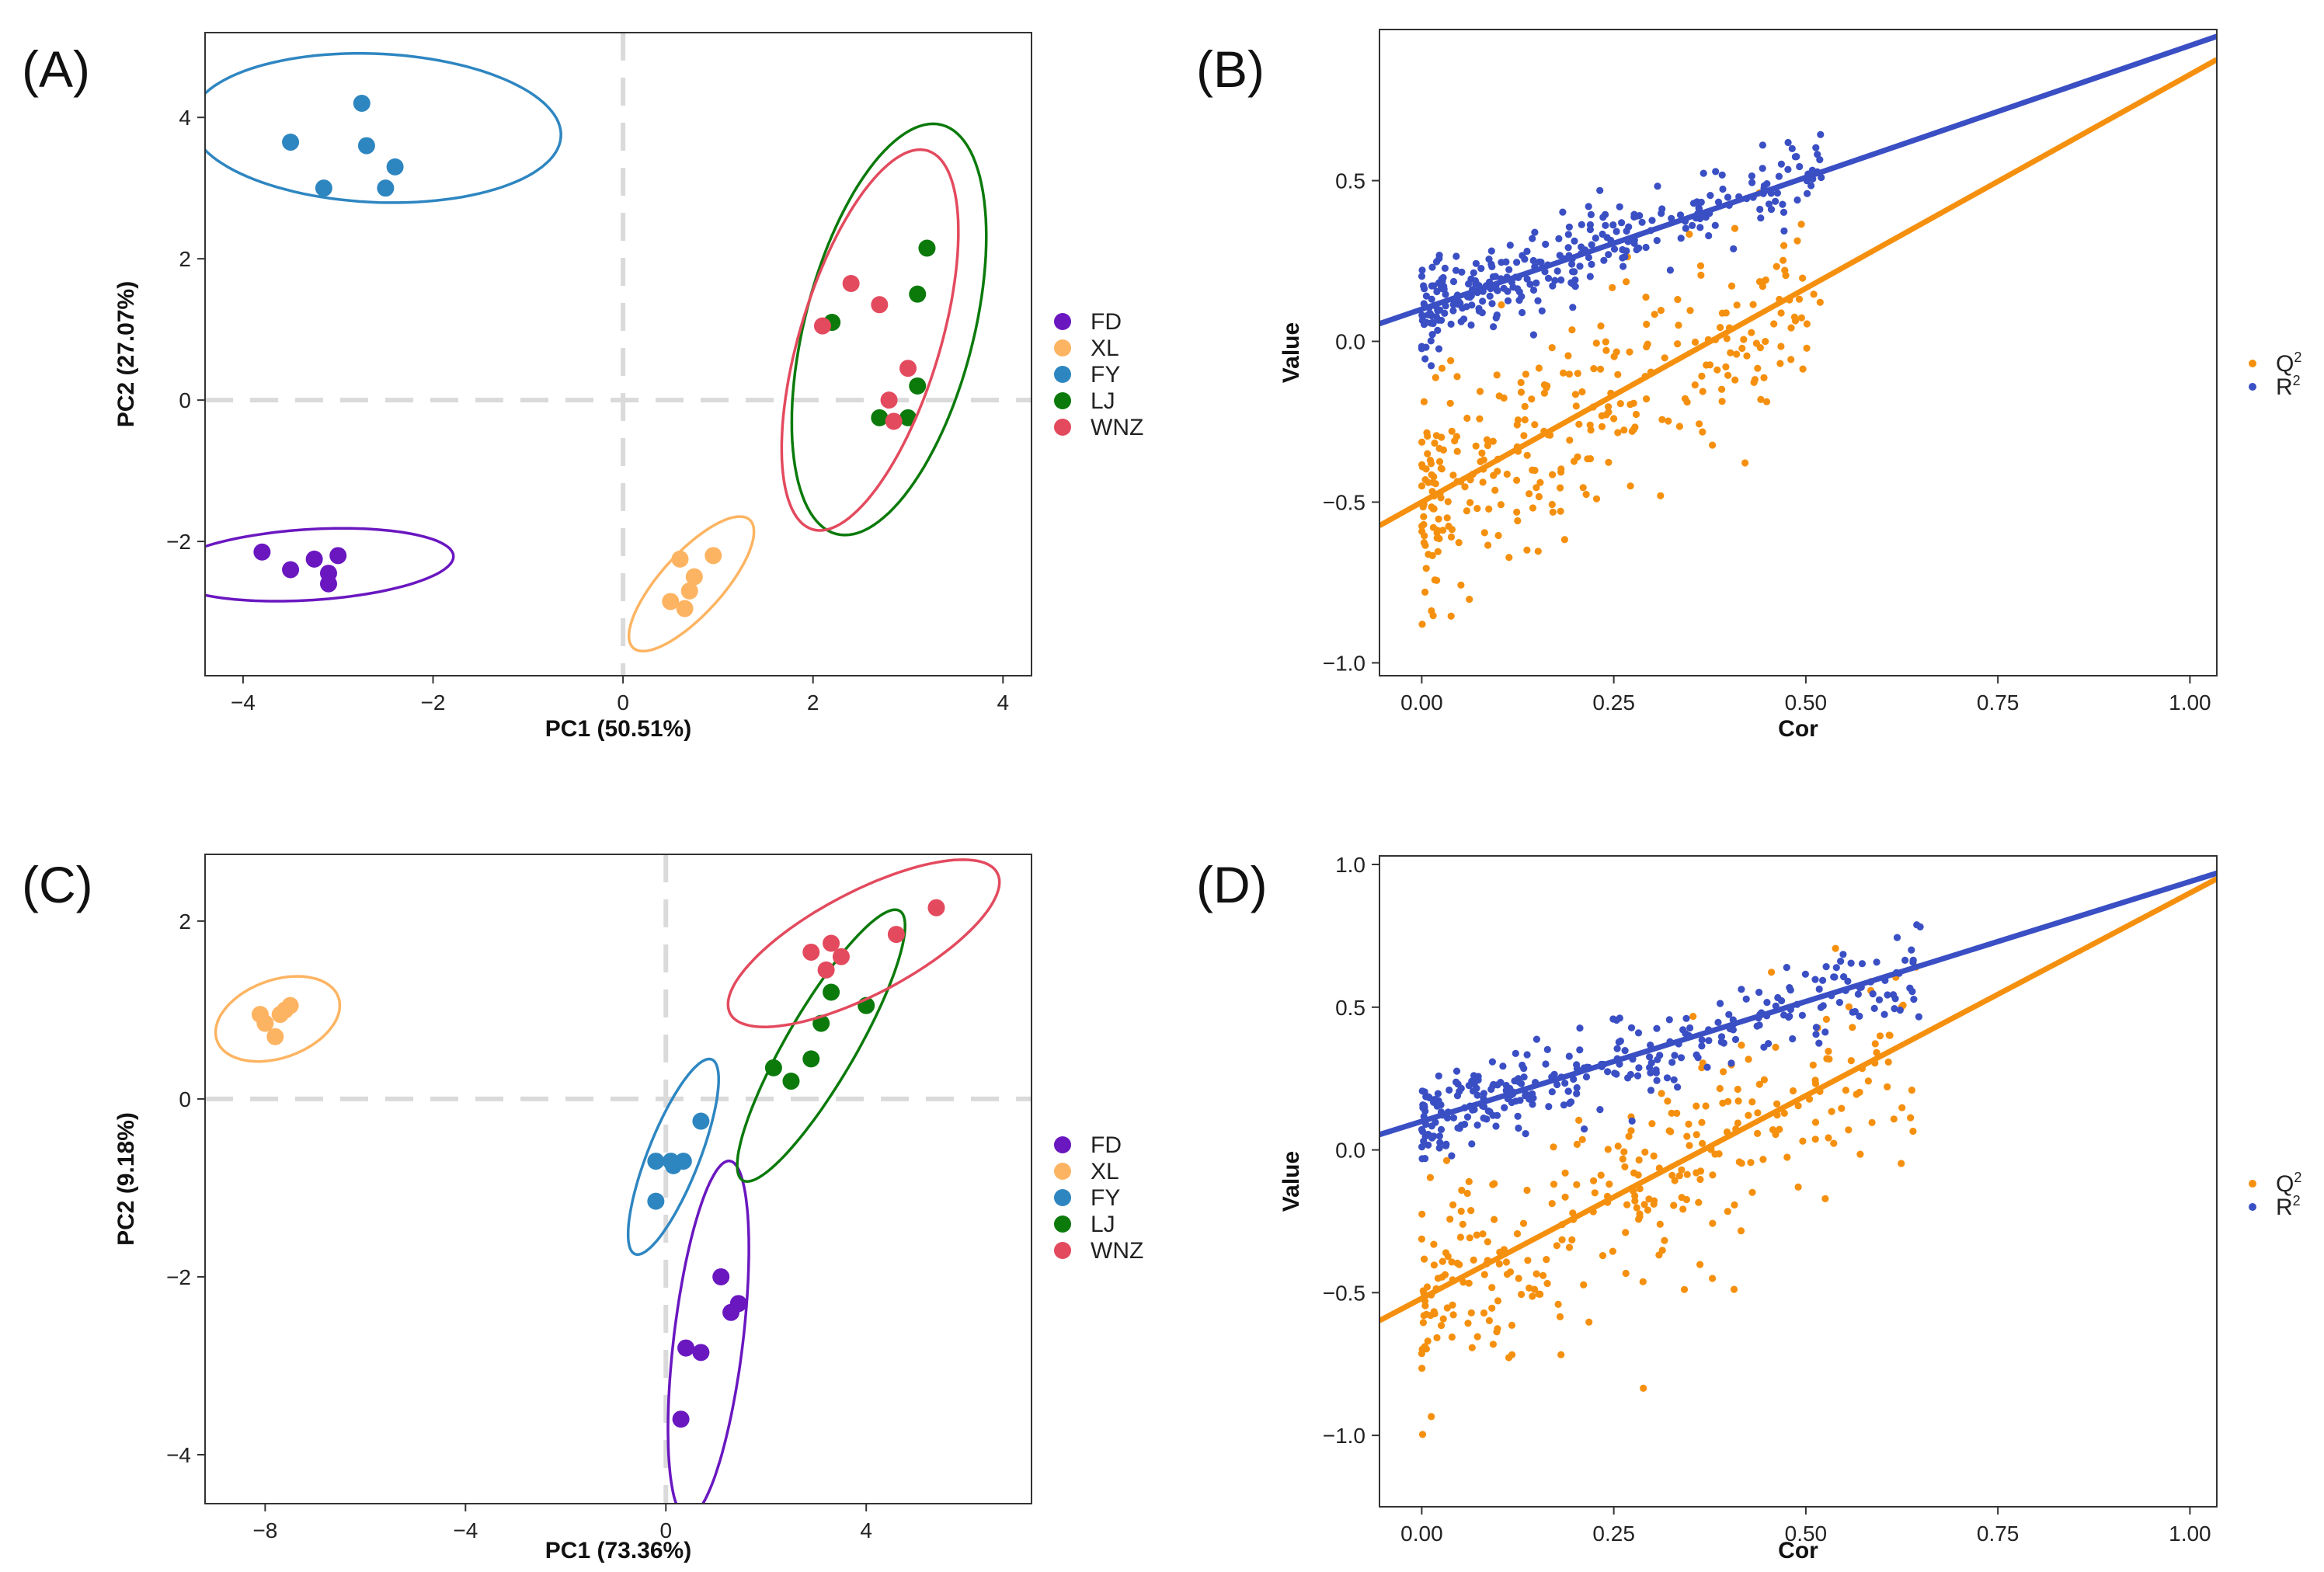 This screenshot has width=2324, height=1572. Describe the element at coordinates (1062, 1224) in the screenshot. I see `legend-marker-lj` at that location.